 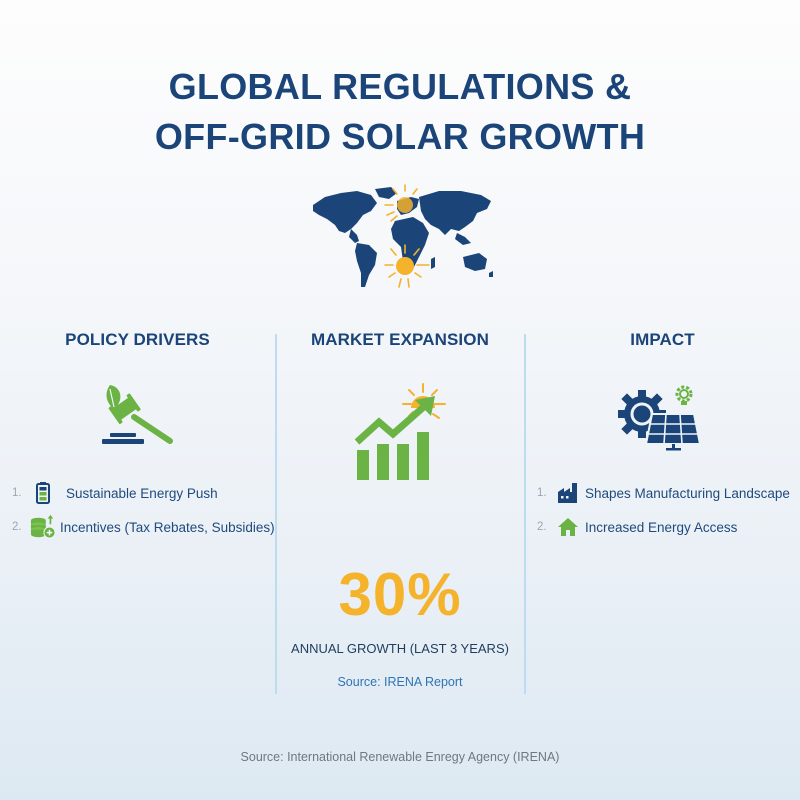 What do you see at coordinates (137, 339) in the screenshot?
I see `policy-drivers-heading: POLICY DRIVERS` at bounding box center [137, 339].